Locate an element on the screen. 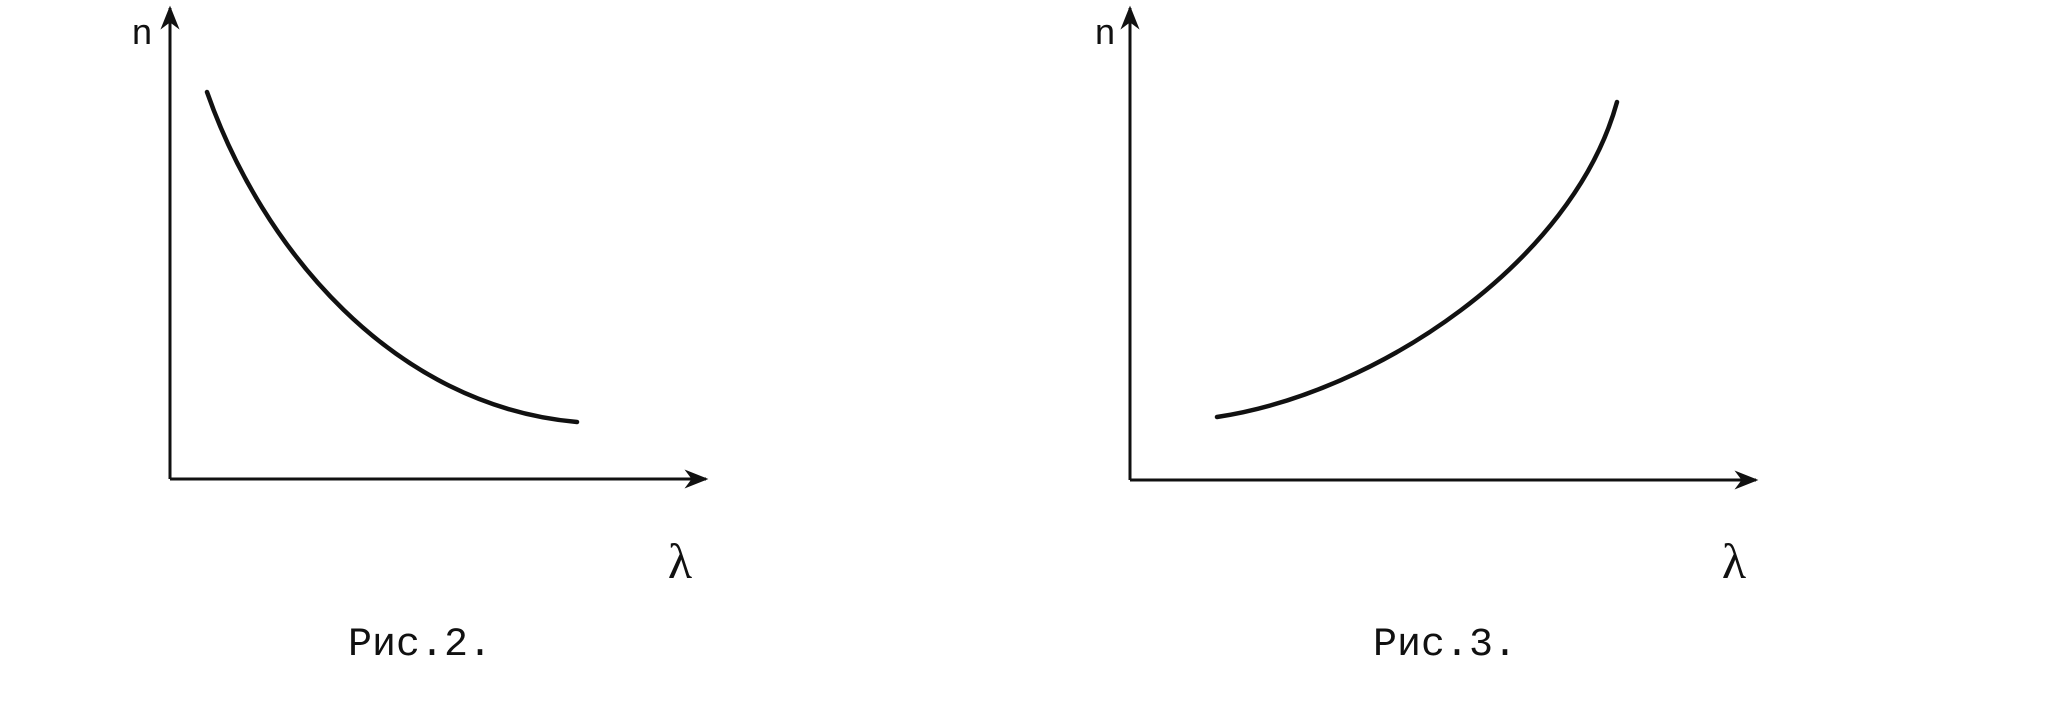  caption: Рис.3. is located at coordinates (1445, 645).